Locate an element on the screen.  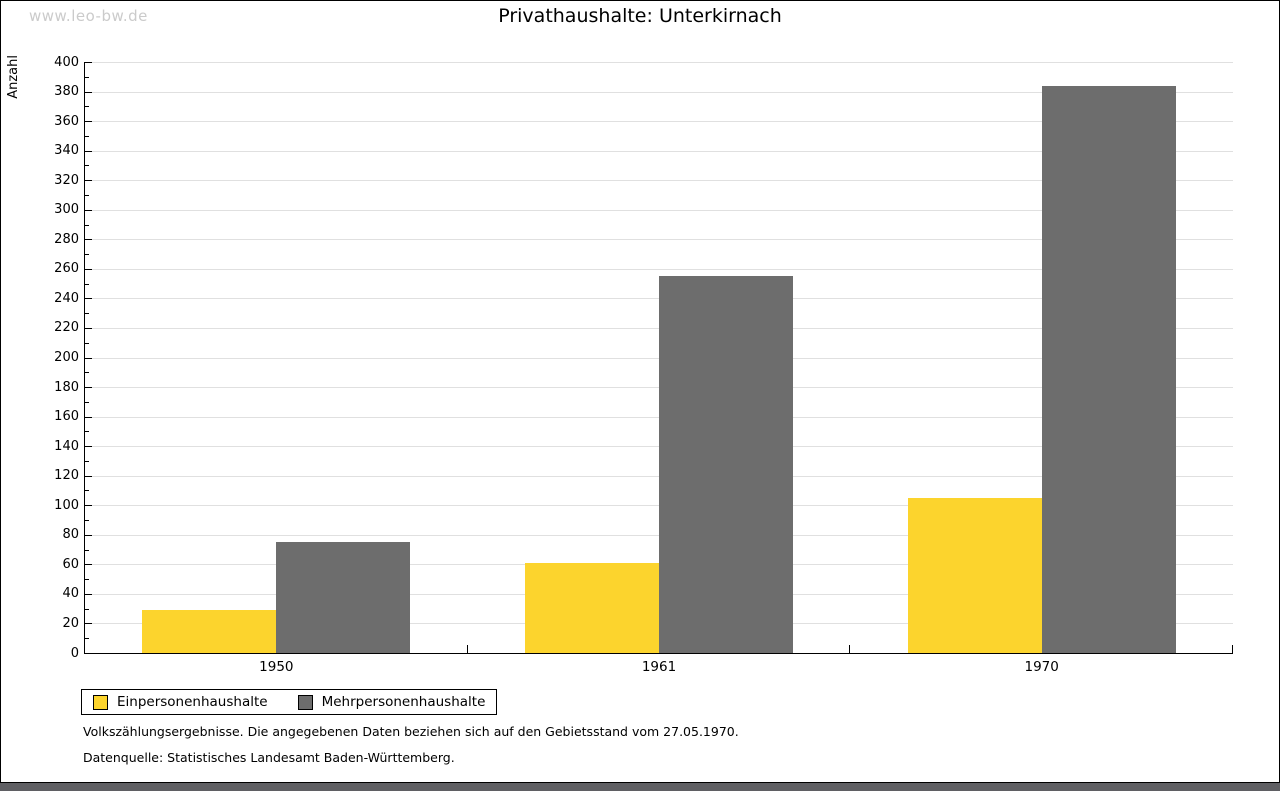
bottom-bar is located at coordinates (640, 787).